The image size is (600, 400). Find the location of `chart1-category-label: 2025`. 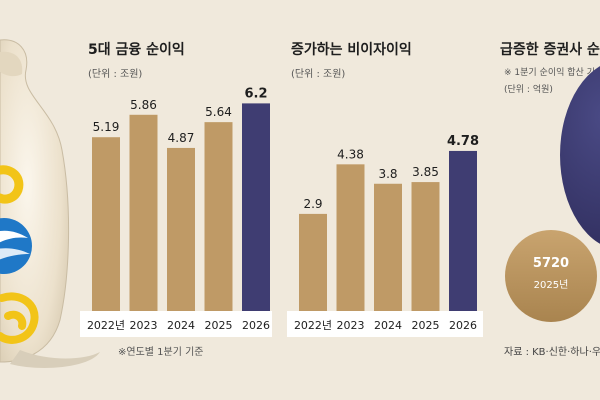

chart1-category-label: 2025 is located at coordinates (219, 325).